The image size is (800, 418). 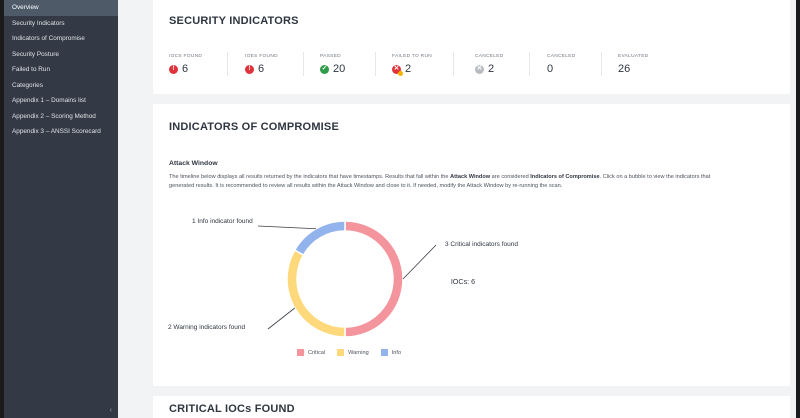 I want to click on stat-label: IOCs FOUND, so click(x=186, y=56).